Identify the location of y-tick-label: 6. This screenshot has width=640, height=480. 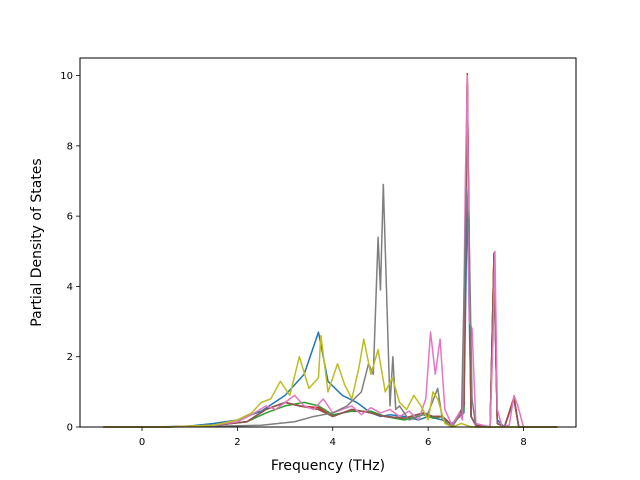
(70, 217).